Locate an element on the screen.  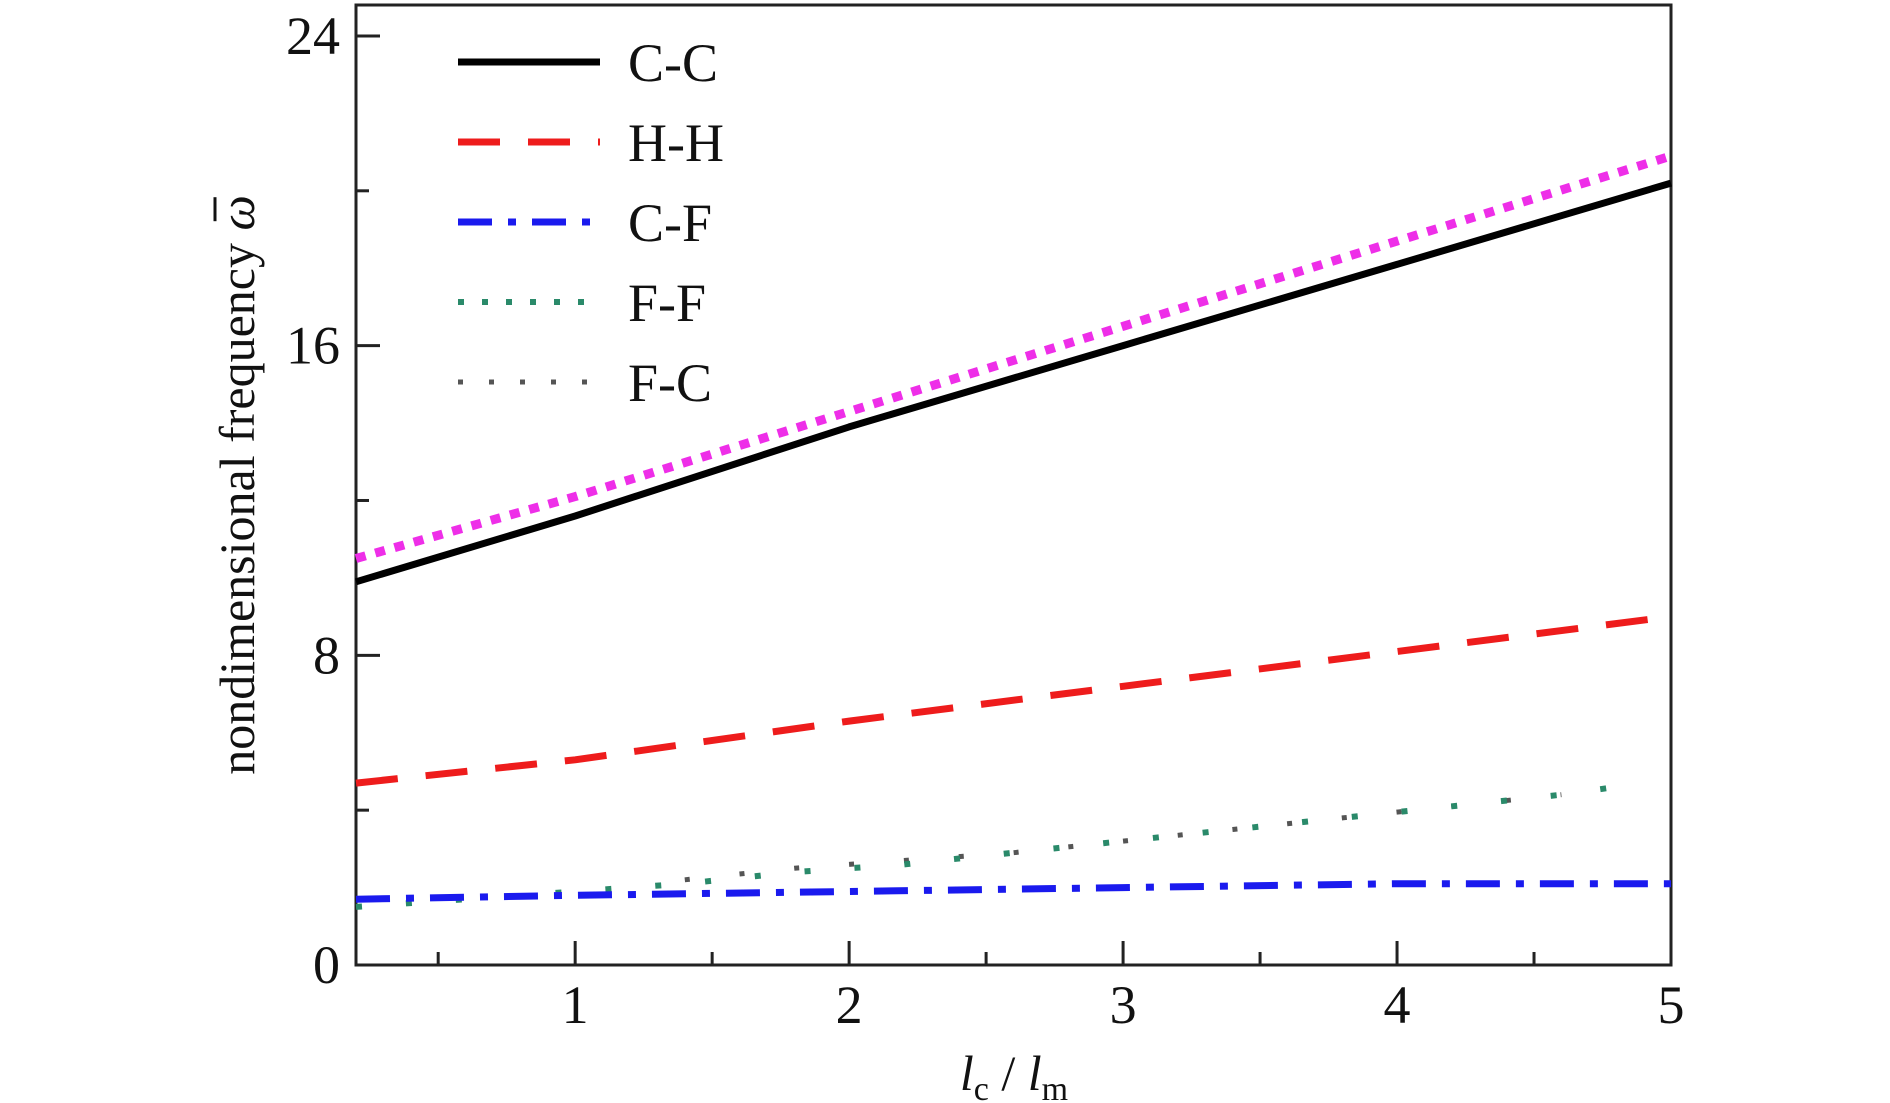
x-tick-label: 4 is located at coordinates (1397, 1005).